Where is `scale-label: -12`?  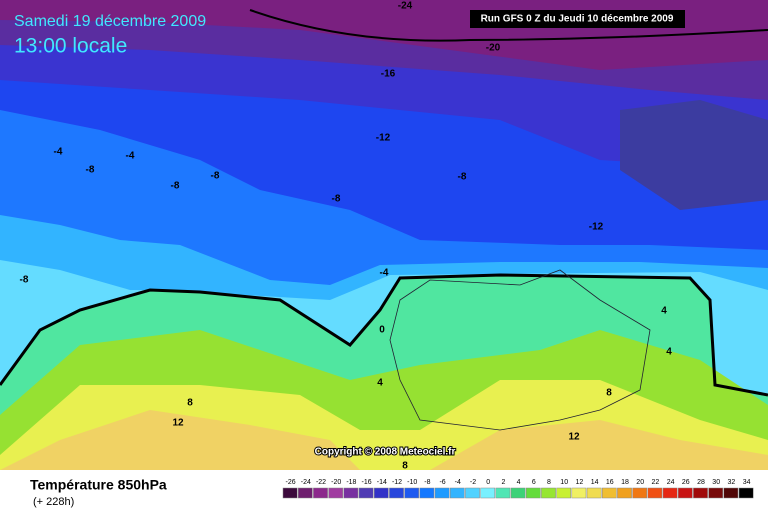
scale-label: -12 is located at coordinates (397, 482).